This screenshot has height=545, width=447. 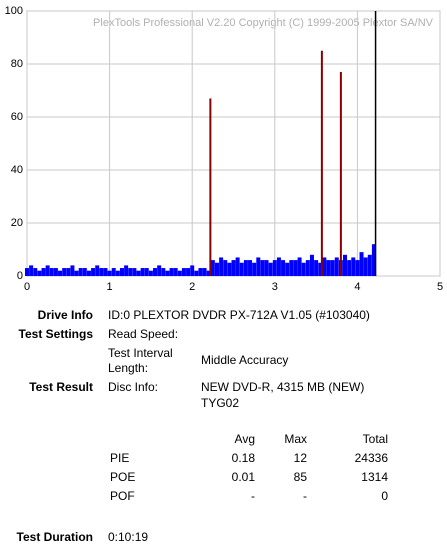 What do you see at coordinates (143, 334) in the screenshot?
I see `value: Read Speed:` at bounding box center [143, 334].